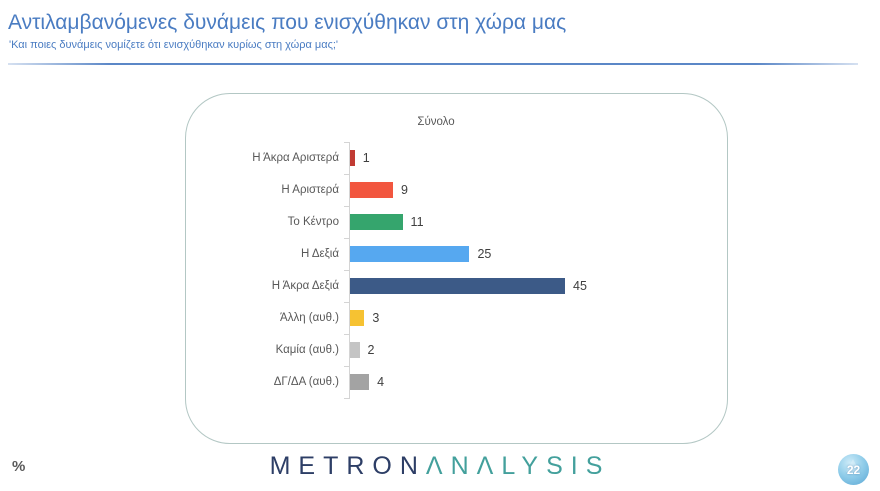 The height and width of the screenshot is (491, 880). I want to click on chart-row: Το Κέντρο 11, so click(456, 222).